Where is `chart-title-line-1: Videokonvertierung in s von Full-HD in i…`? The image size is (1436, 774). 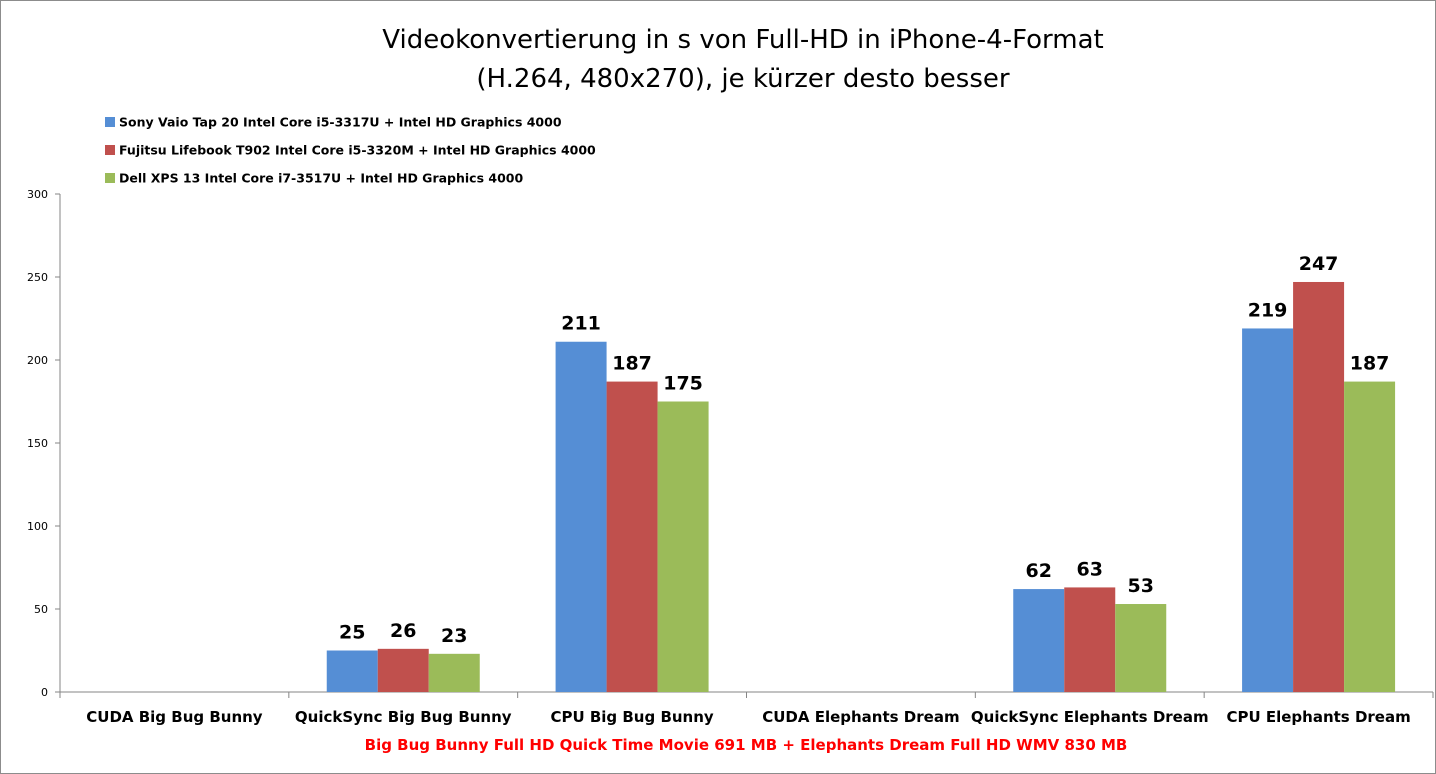 chart-title-line-1: Videokonvertierung in s von Full-HD in i… is located at coordinates (742, 40).